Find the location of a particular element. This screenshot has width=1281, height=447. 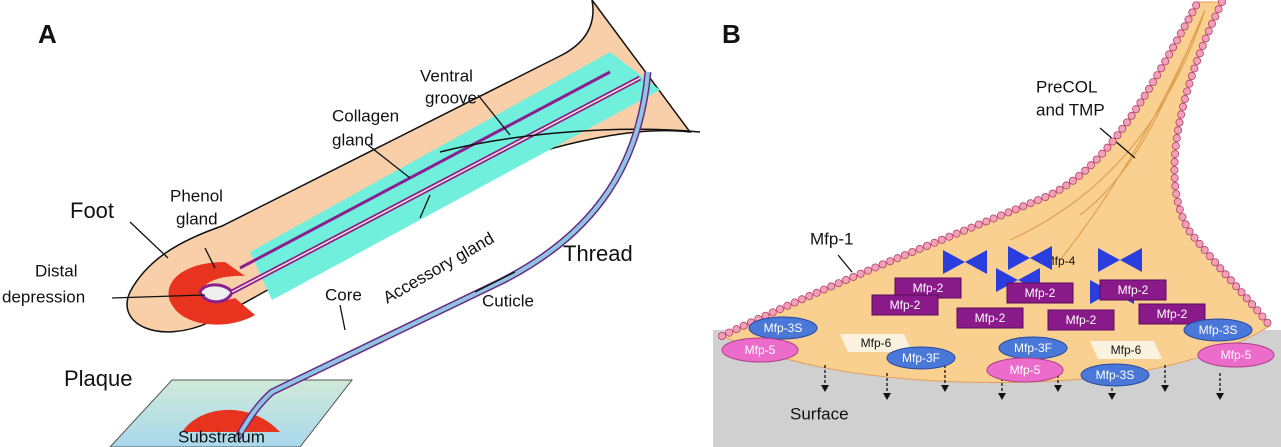

label: Collagen is located at coordinates (365, 115).